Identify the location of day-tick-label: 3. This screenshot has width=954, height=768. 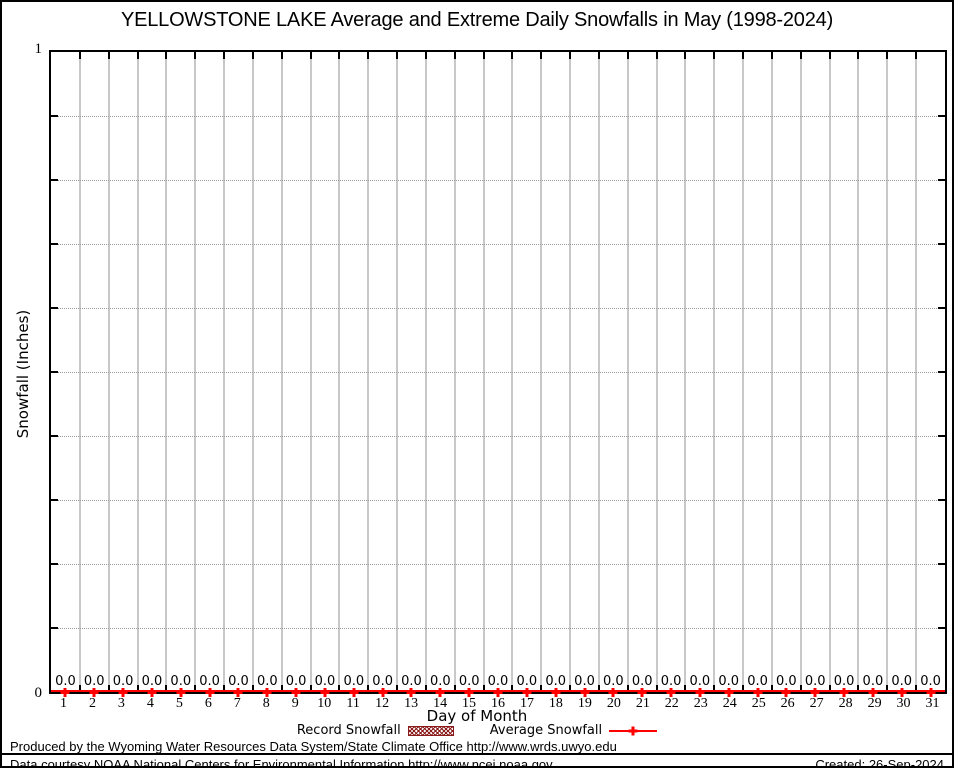
(121, 703).